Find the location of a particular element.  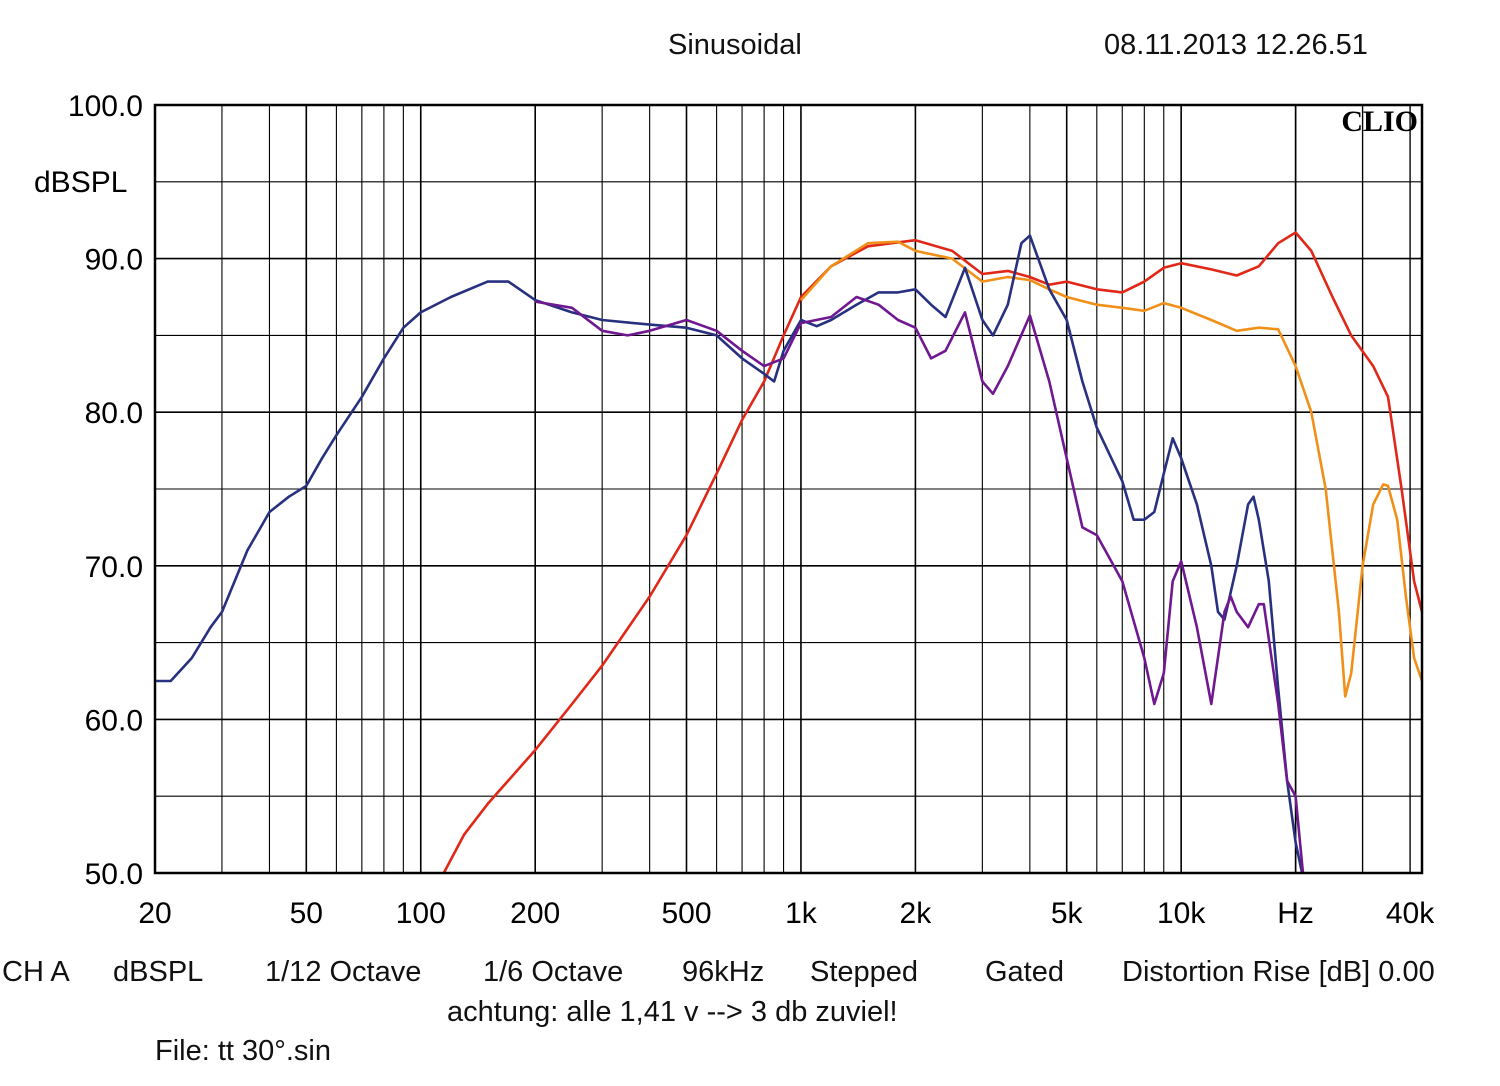

footer-setting-smoothing: 1/6 Octave is located at coordinates (553, 972).